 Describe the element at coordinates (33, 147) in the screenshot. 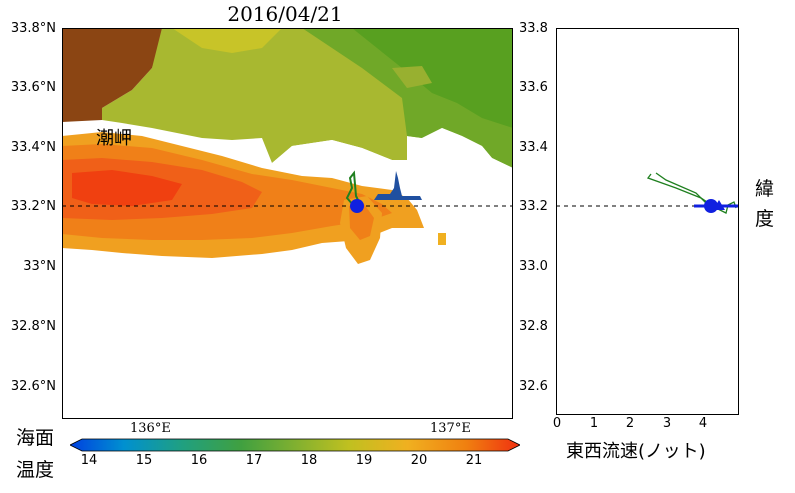

I see `lat-tick-33-4: 33.4°N` at that location.